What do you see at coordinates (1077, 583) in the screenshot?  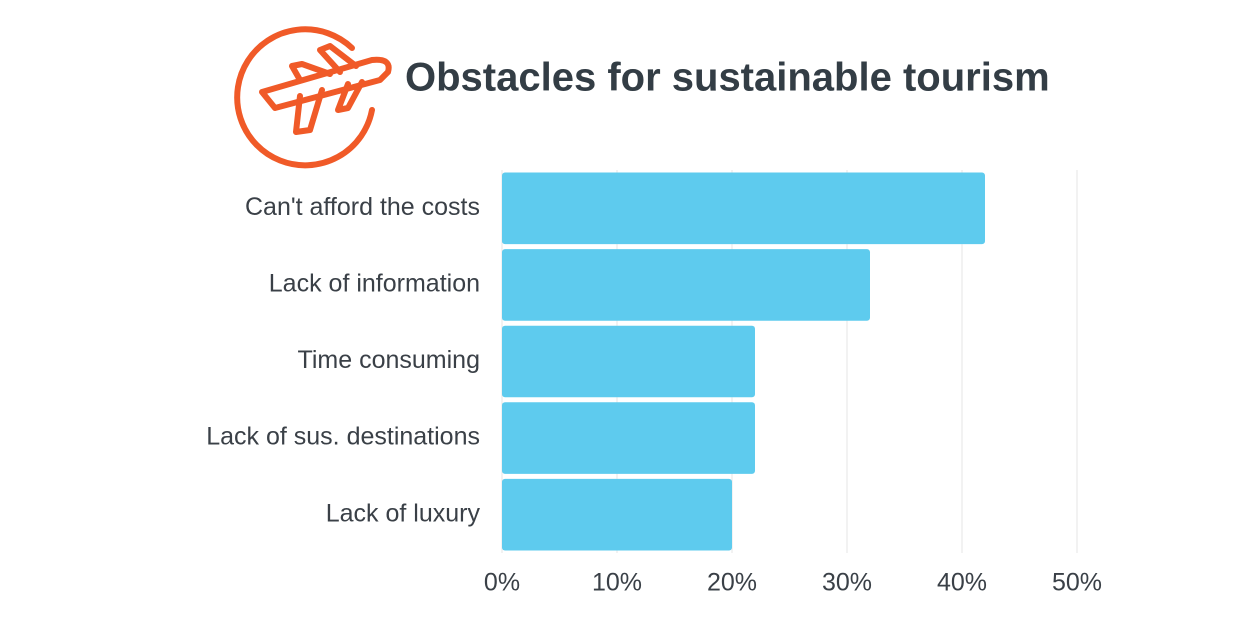 I see `x-tick-label: 50%` at bounding box center [1077, 583].